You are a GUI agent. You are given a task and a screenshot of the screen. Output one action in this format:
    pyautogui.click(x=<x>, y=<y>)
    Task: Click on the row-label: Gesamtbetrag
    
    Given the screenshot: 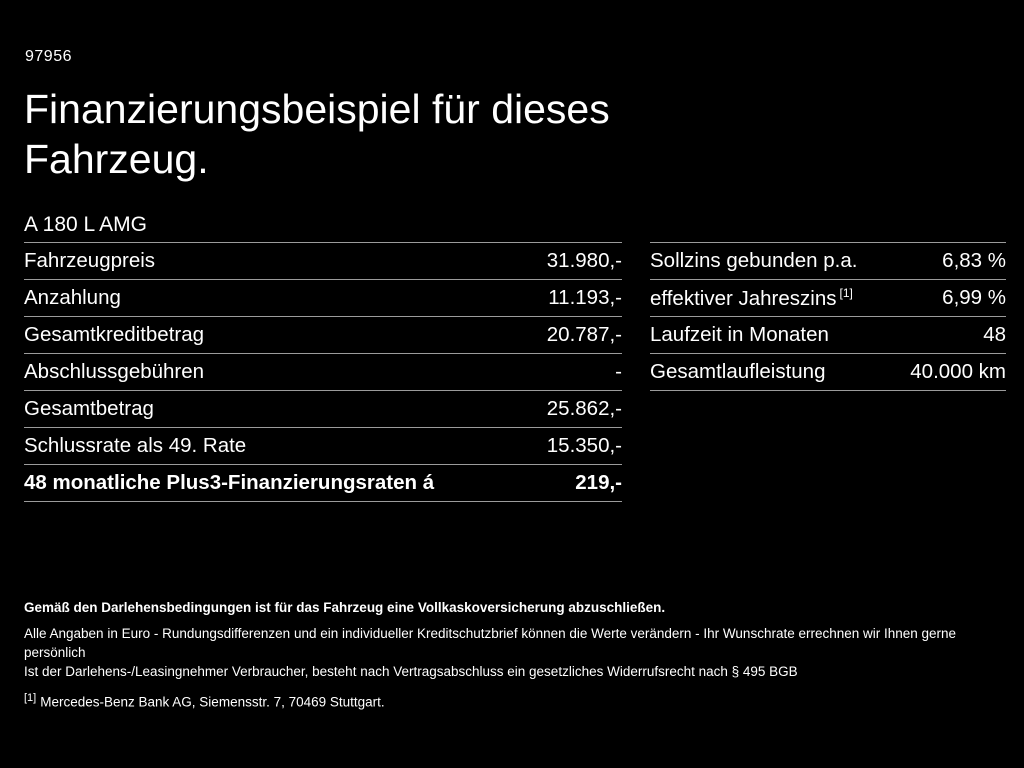 What is the action you would take?
    pyautogui.click(x=89, y=408)
    